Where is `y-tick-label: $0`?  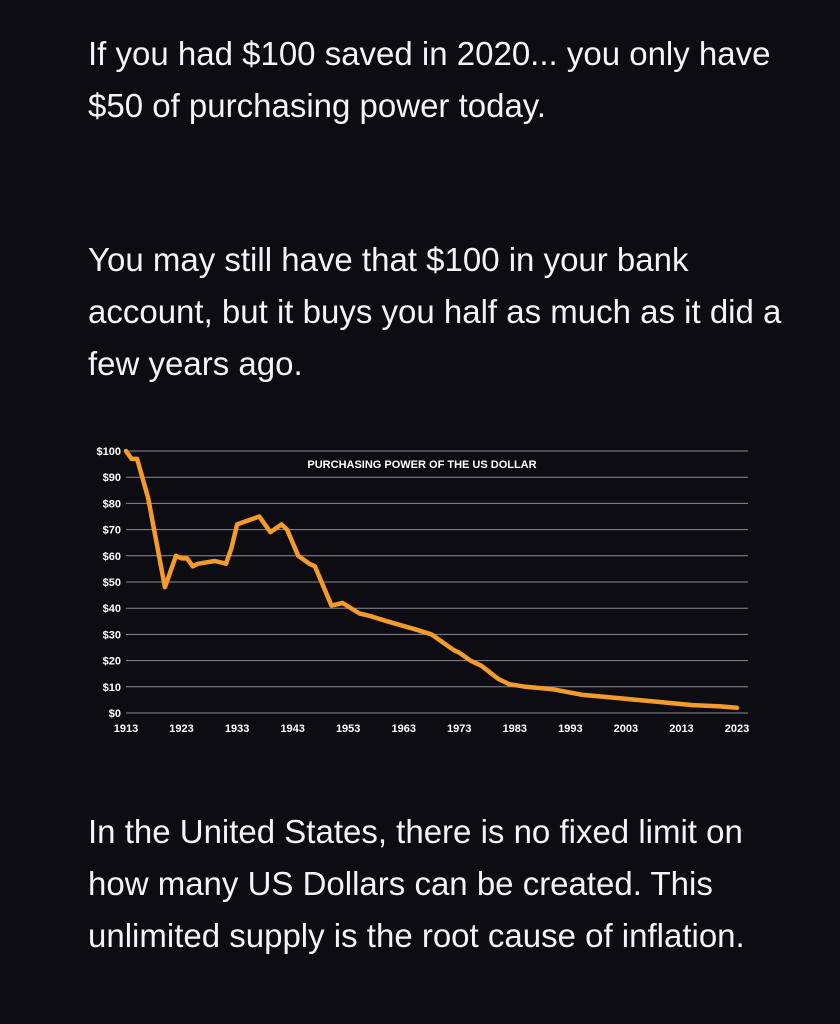 y-tick-label: $0 is located at coordinates (115, 714).